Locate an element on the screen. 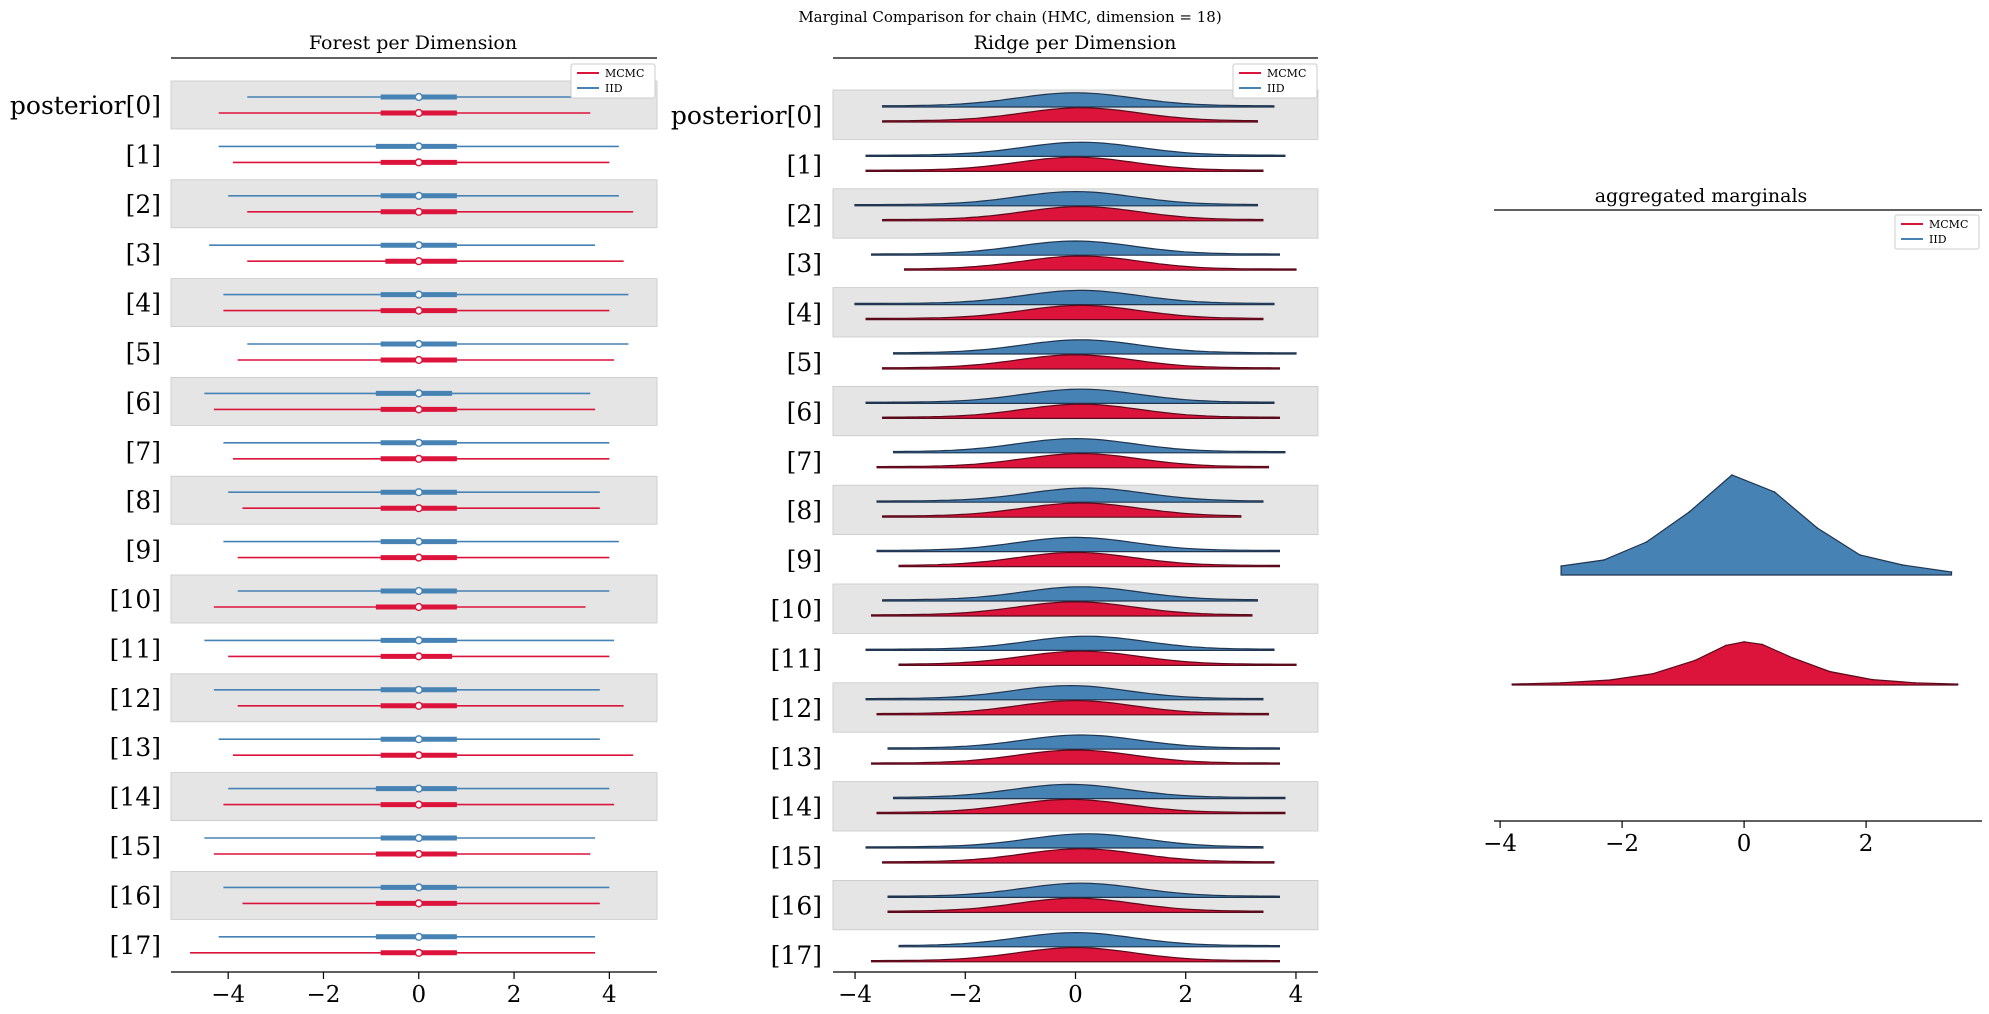  aggregated-iid-density is located at coordinates (1756, 525).